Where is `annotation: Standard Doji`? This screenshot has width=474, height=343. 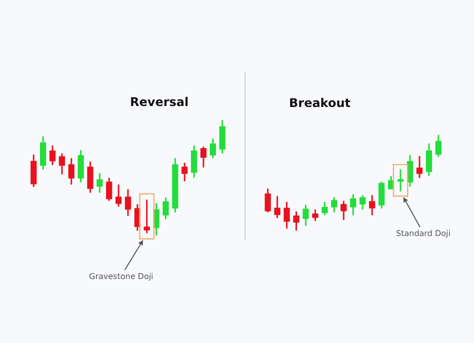 annotation: Standard Doji is located at coordinates (423, 233).